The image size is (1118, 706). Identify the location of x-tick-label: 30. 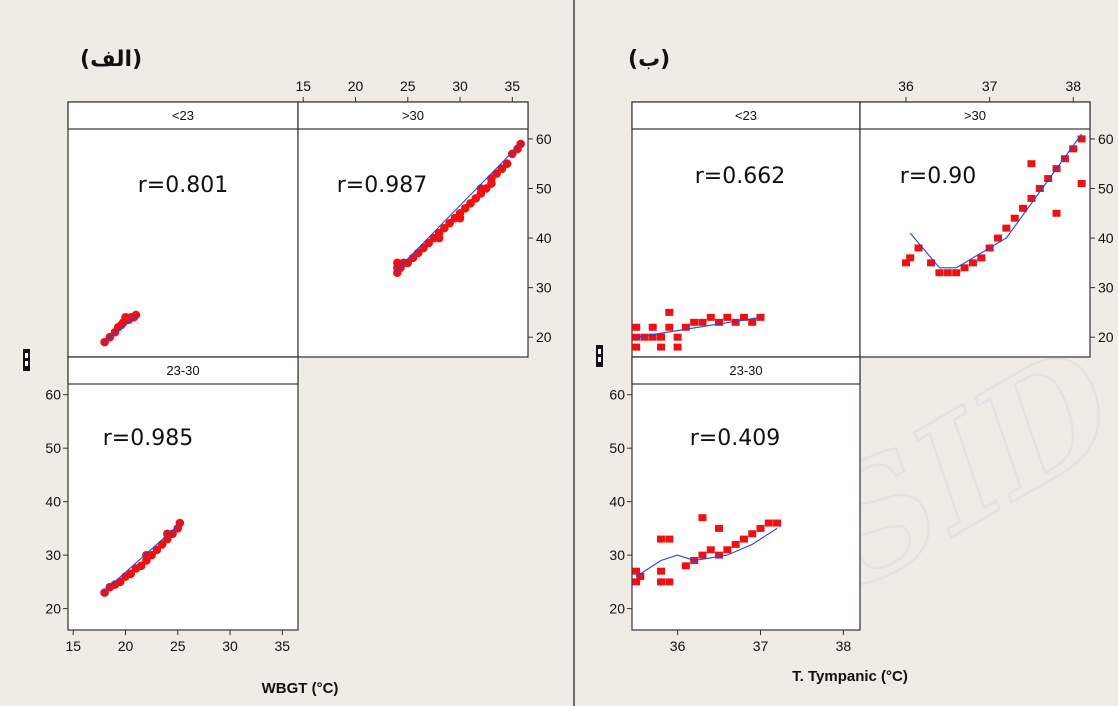
(230, 646).